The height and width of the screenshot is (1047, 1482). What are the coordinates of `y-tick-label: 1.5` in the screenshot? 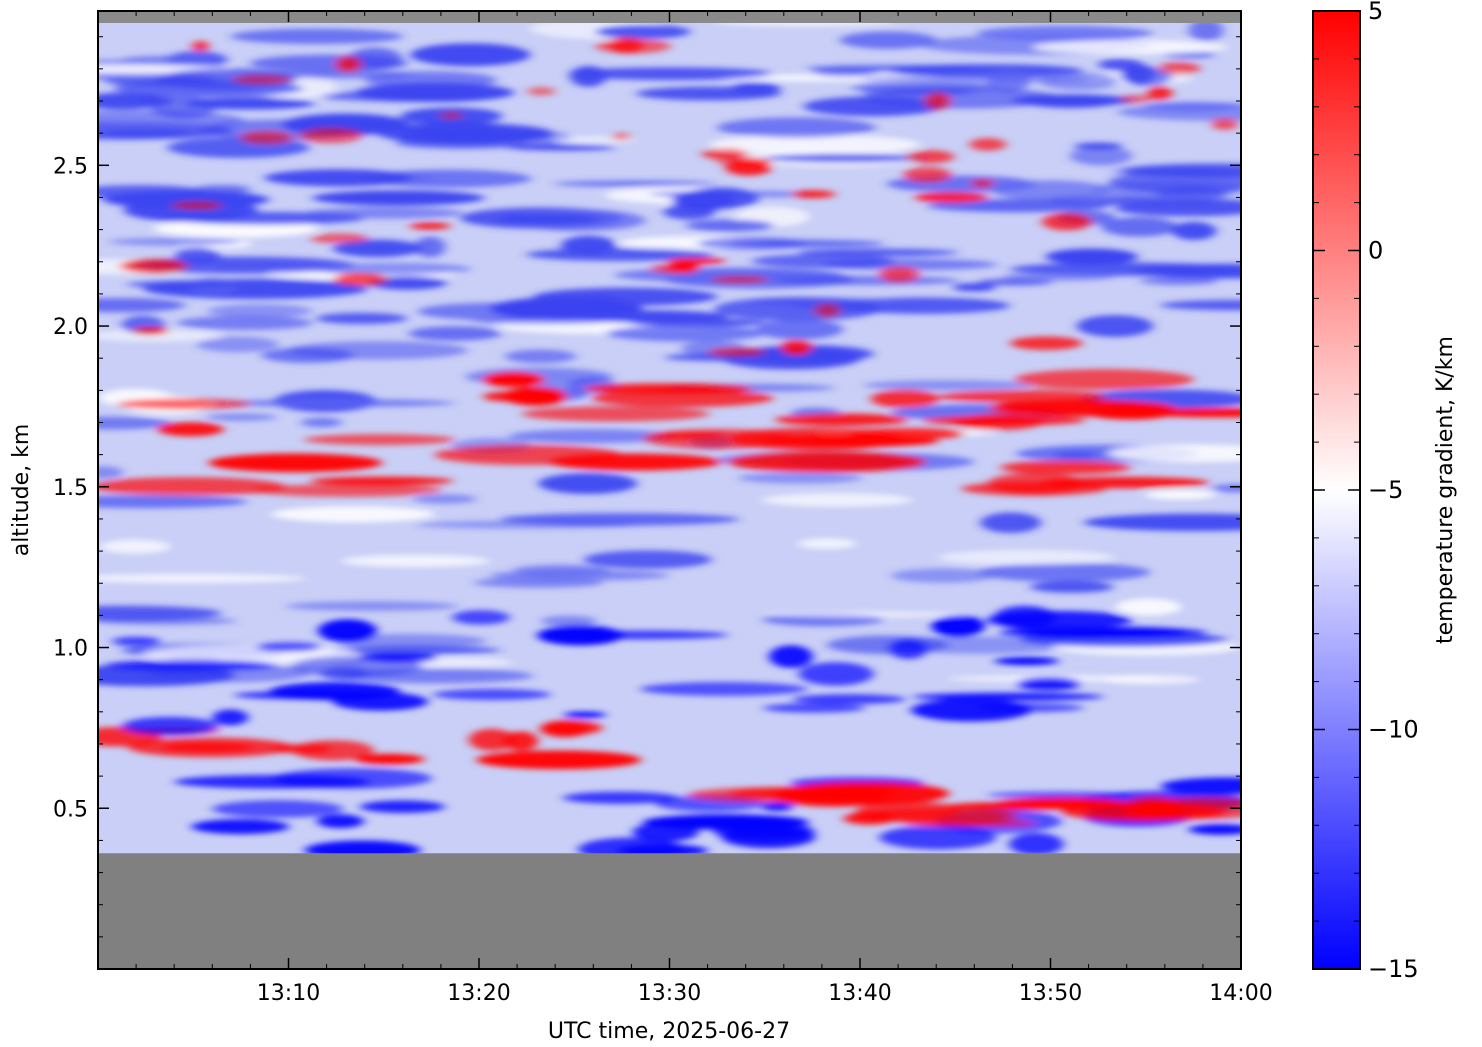 It's located at (70, 488).